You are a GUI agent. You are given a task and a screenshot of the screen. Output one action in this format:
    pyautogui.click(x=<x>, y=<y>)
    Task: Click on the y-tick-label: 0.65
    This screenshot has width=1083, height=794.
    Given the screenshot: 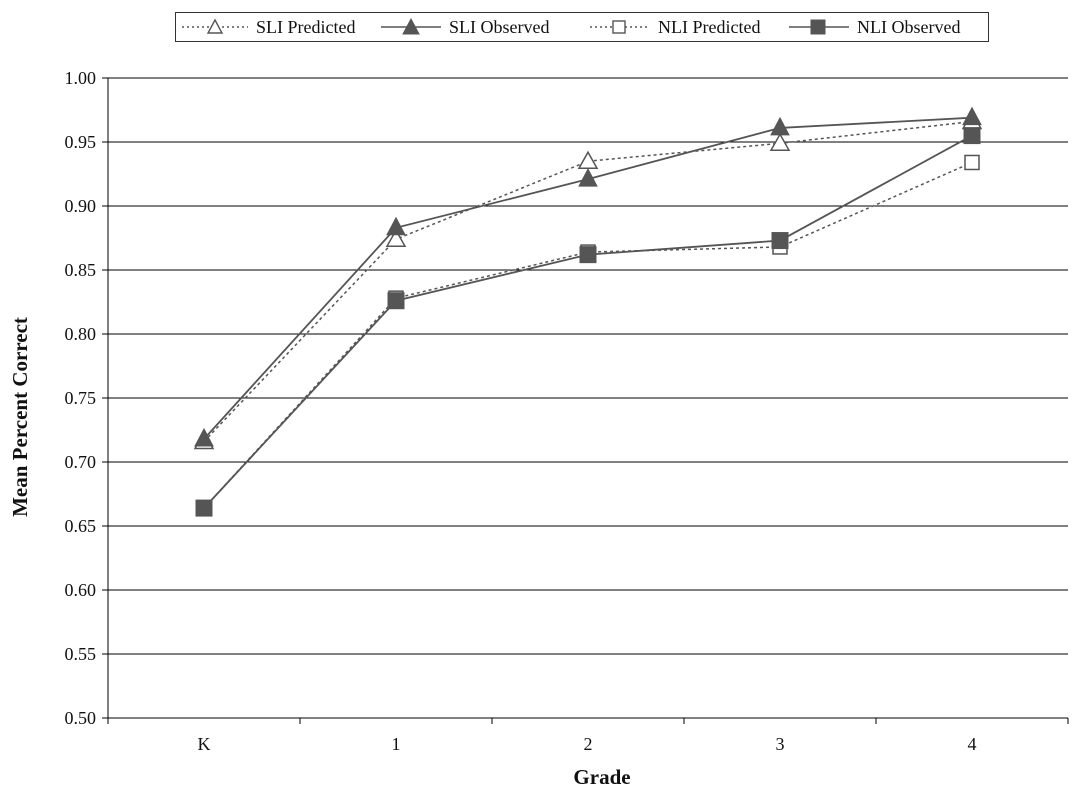 What is the action you would take?
    pyautogui.click(x=81, y=526)
    